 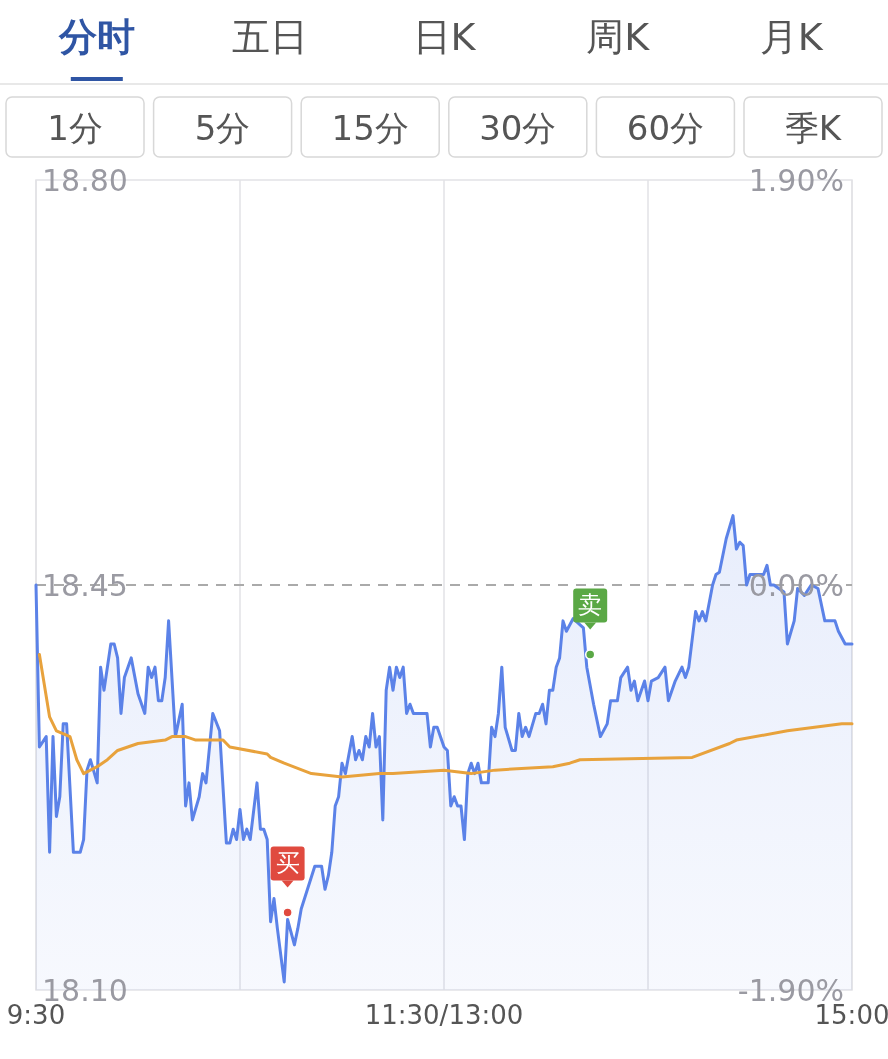 What do you see at coordinates (75, 128) in the screenshot?
I see `text: 1分` at bounding box center [75, 128].